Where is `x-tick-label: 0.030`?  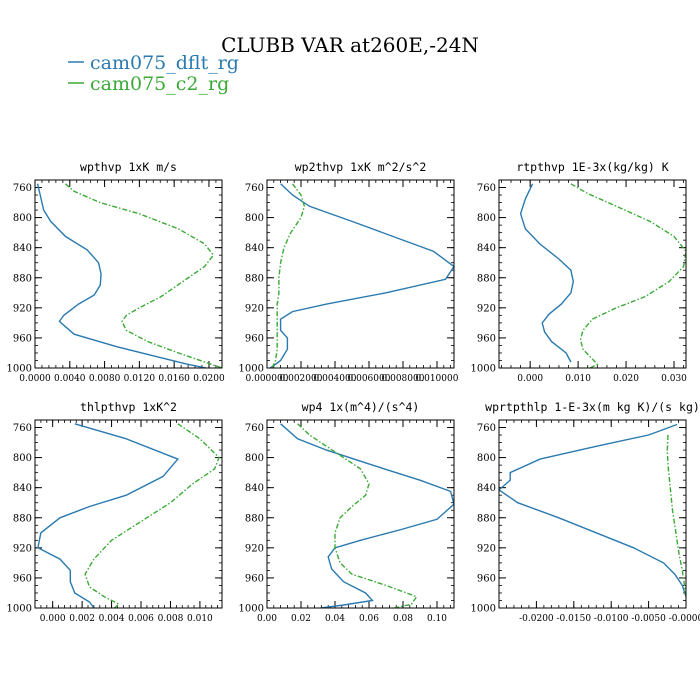
x-tick-label: 0.030 is located at coordinates (674, 379).